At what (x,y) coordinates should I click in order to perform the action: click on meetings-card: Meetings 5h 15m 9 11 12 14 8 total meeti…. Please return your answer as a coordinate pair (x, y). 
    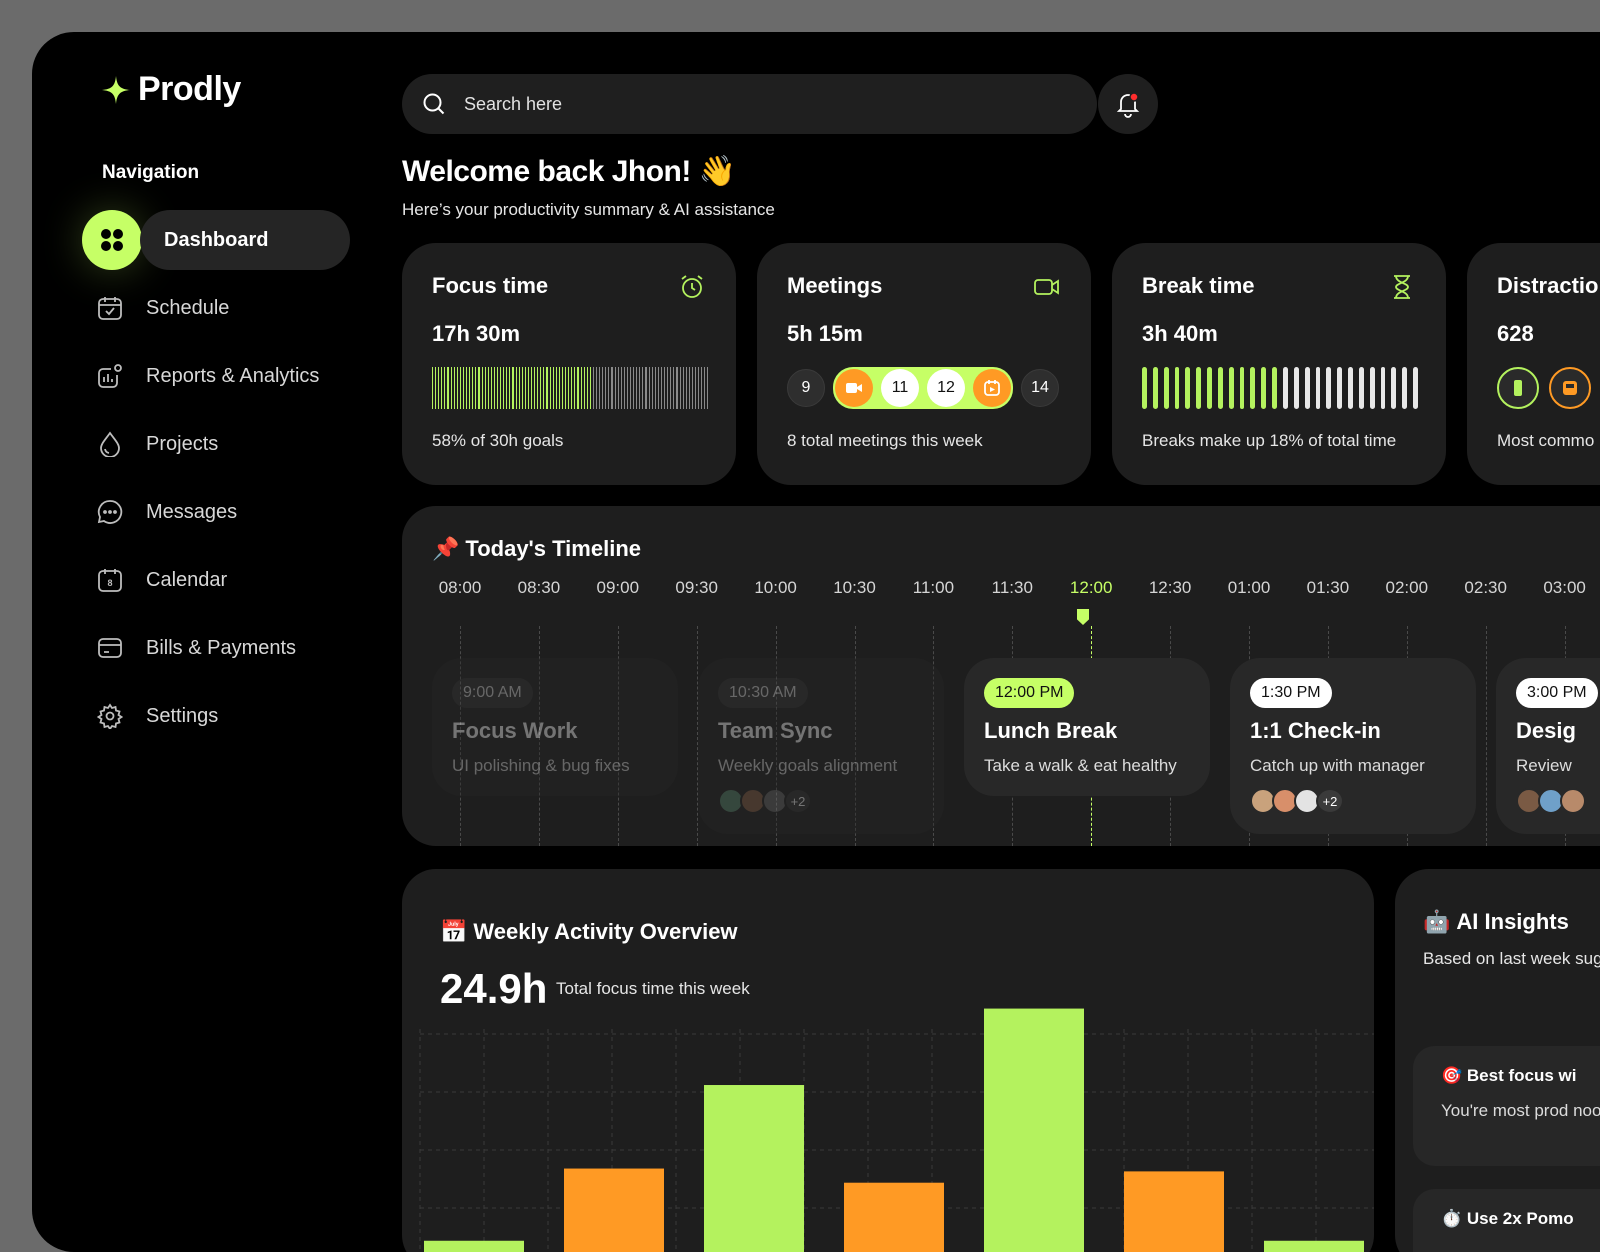
    Looking at the image, I should click on (924, 364).